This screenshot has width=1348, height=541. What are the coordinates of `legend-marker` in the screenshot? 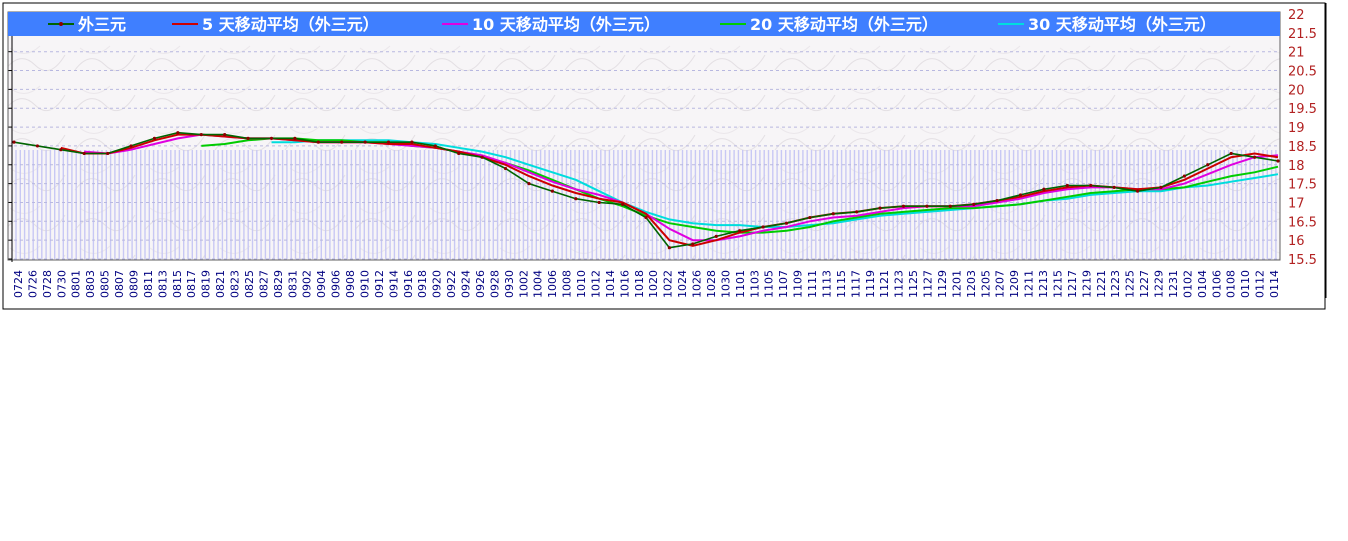 It's located at (61, 24).